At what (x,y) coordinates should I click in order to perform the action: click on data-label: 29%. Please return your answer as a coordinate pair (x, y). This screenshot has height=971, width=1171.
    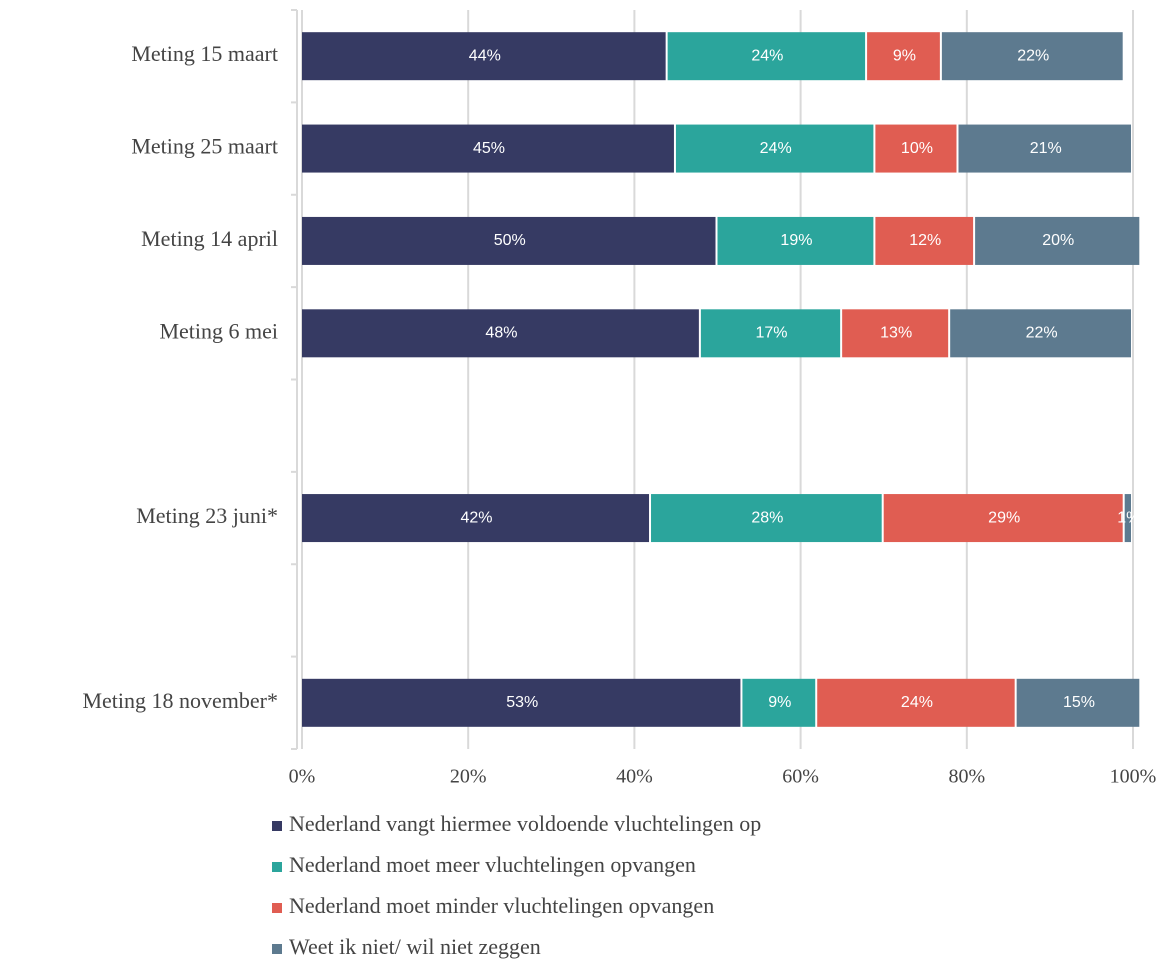
    Looking at the image, I should click on (1004, 517).